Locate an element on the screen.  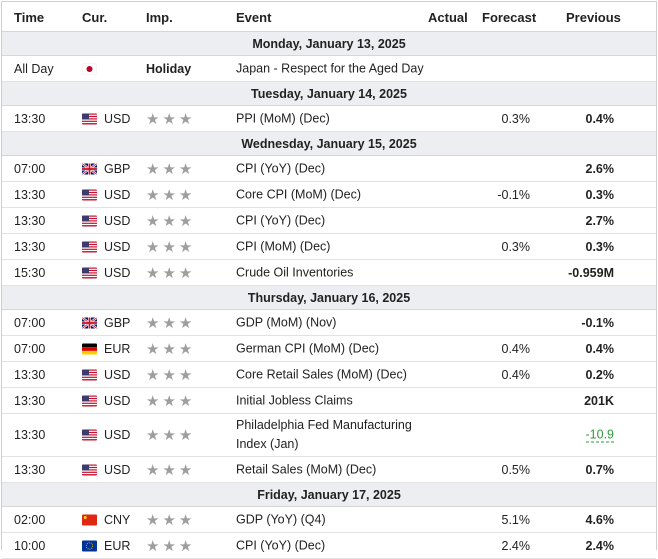
date-row: Monday, January 13, 2025 is located at coordinates (329, 44).